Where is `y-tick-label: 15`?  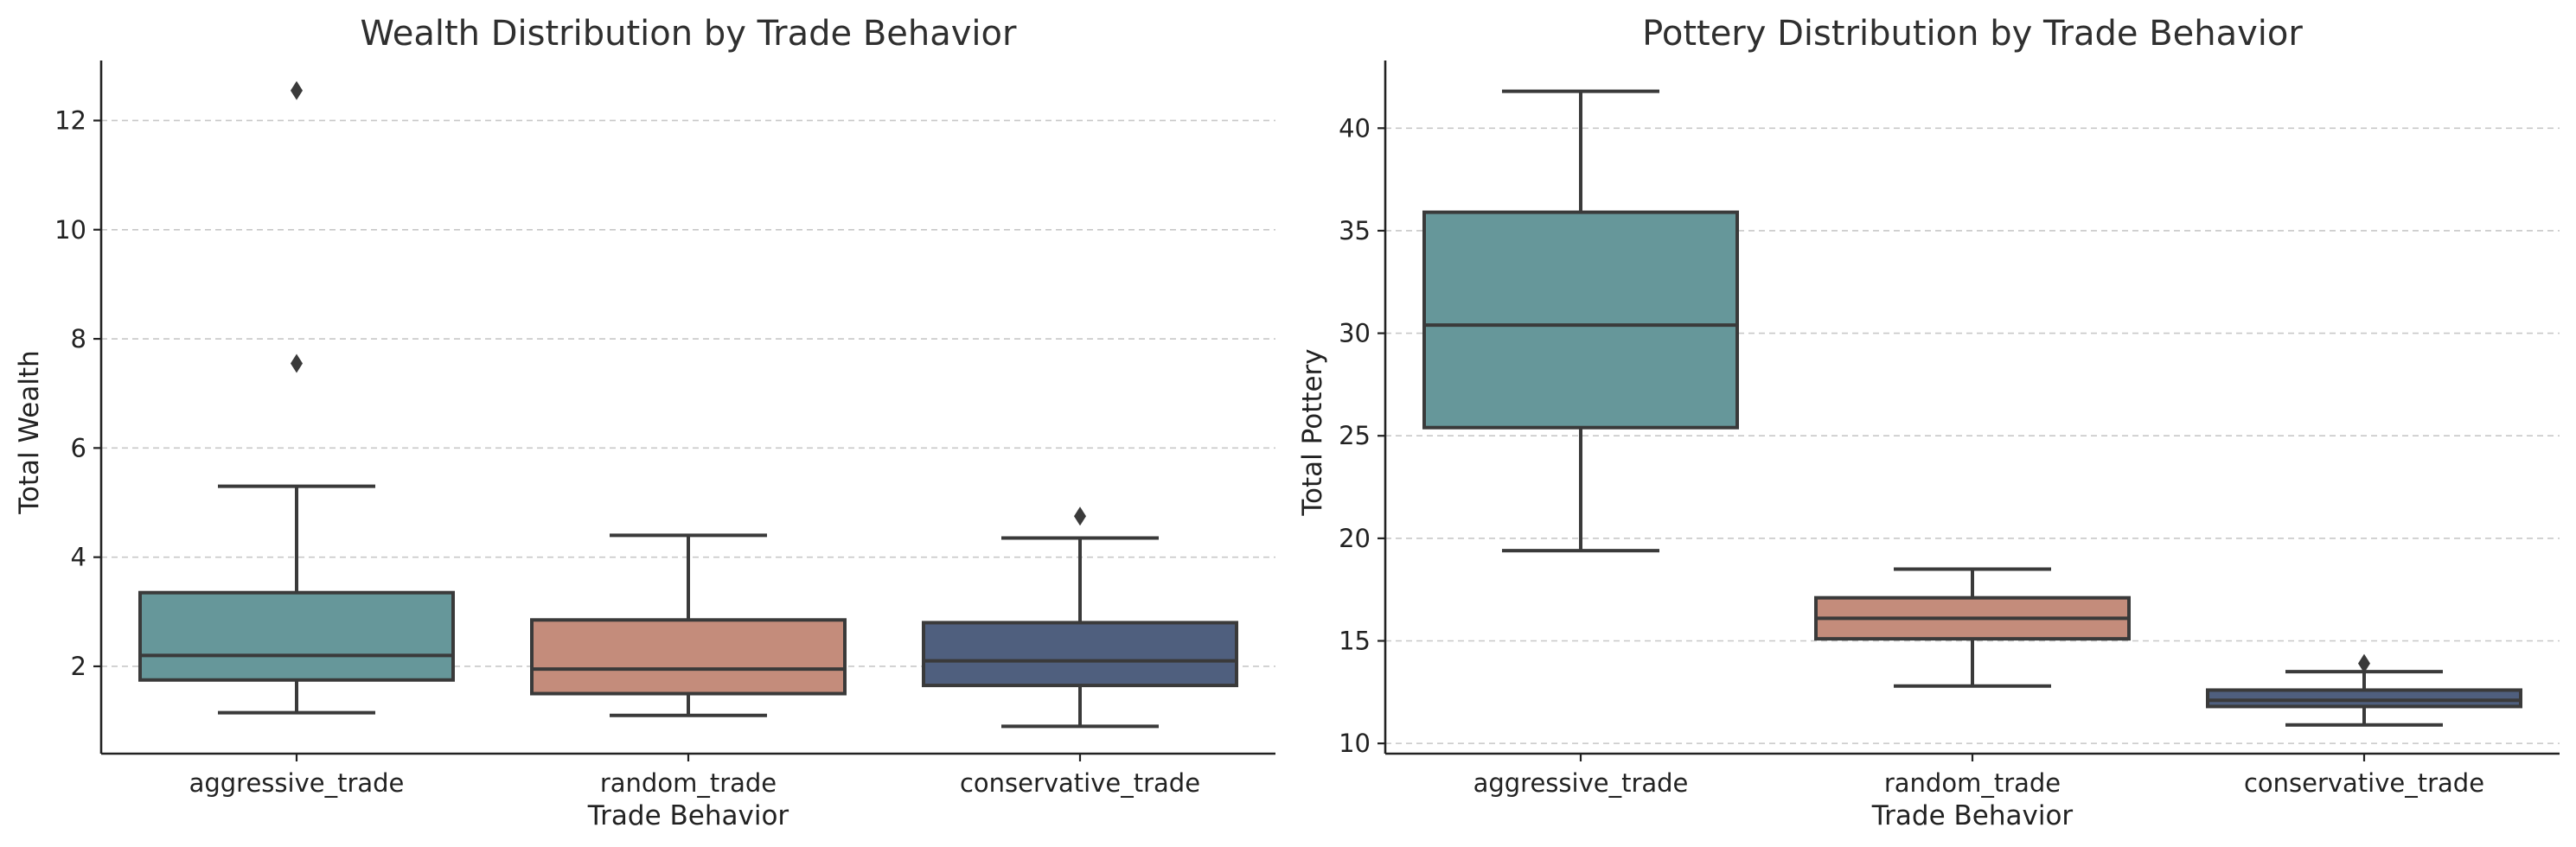 y-tick-label: 15 is located at coordinates (1355, 640).